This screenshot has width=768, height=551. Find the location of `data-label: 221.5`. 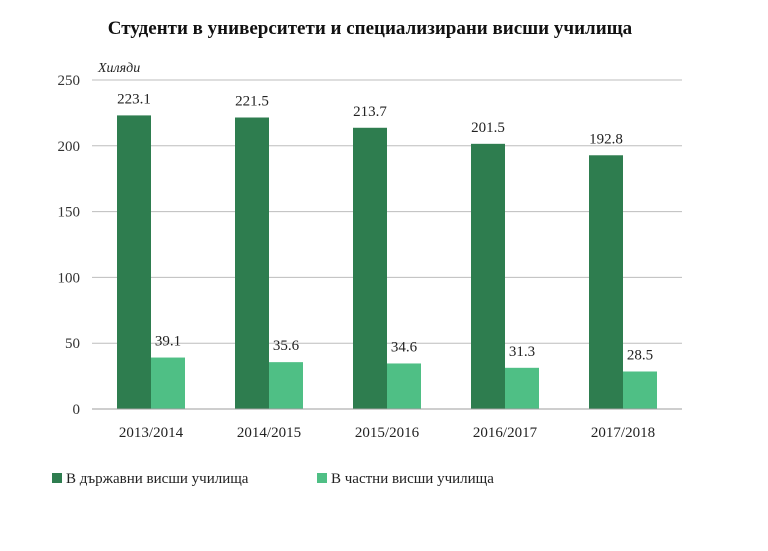

data-label: 221.5 is located at coordinates (252, 102).